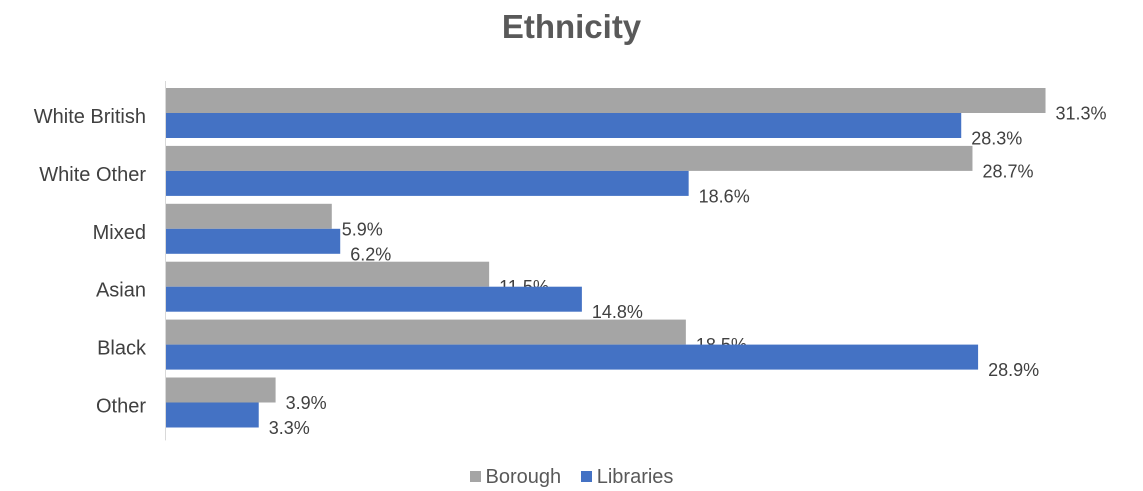  Describe the element at coordinates (523, 477) in the screenshot. I see `legend-label-borough: Borough` at that location.